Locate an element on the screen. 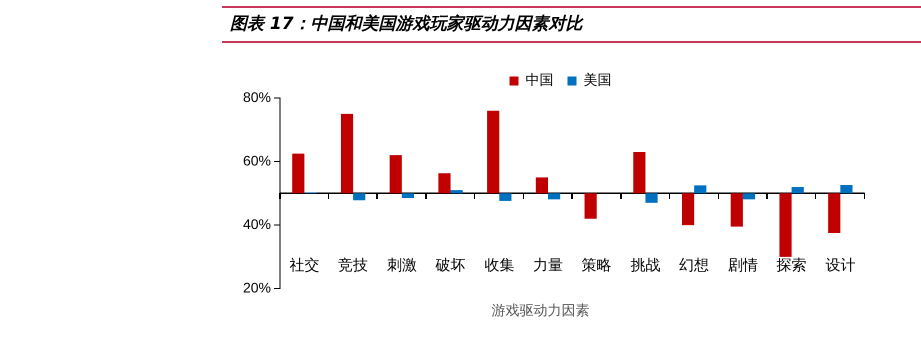 The width and height of the screenshot is (921, 353). x-tick-label: 设计 is located at coordinates (840, 265).